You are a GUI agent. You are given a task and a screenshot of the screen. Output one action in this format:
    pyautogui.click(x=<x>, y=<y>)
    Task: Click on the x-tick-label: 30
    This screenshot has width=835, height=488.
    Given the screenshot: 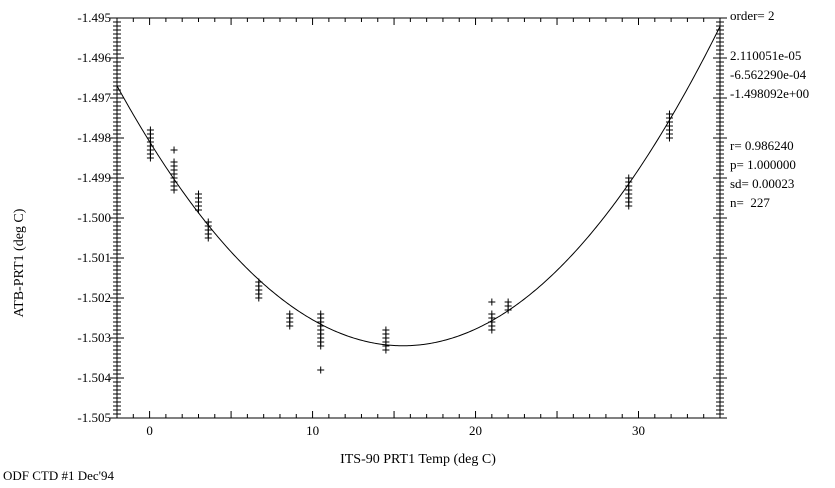 What is the action you would take?
    pyautogui.click(x=638, y=430)
    